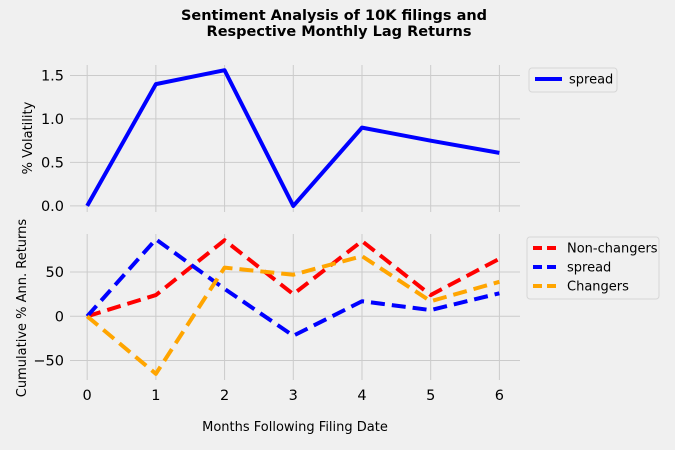 The image size is (675, 450). I want to click on x-tick-label: 0, so click(87, 396).